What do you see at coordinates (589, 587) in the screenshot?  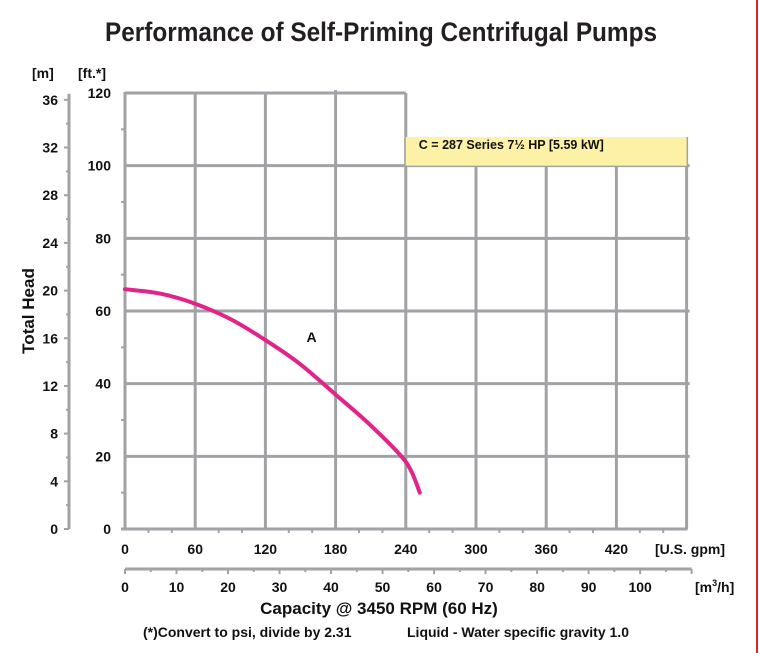 I see `x-secondary-tick-label: 90` at bounding box center [589, 587].